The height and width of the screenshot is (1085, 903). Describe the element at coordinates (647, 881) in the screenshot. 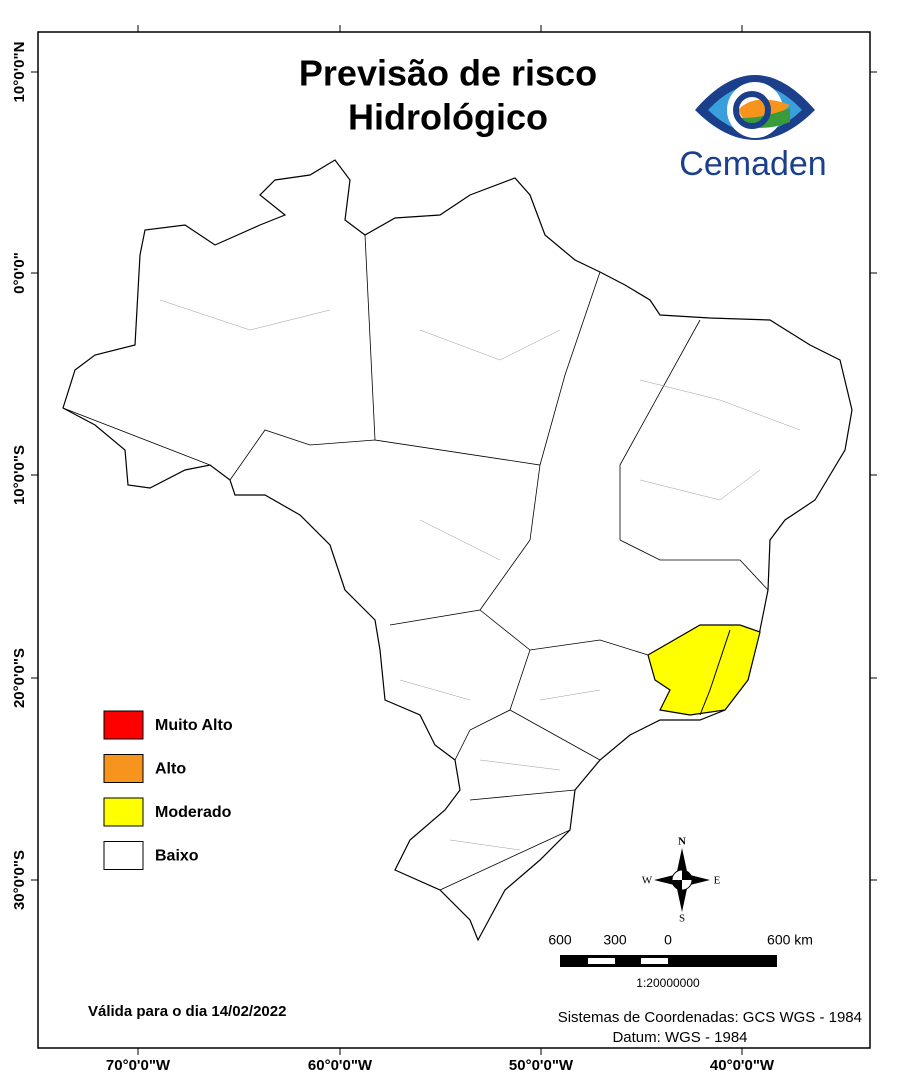

I see `compass-w: W` at that location.